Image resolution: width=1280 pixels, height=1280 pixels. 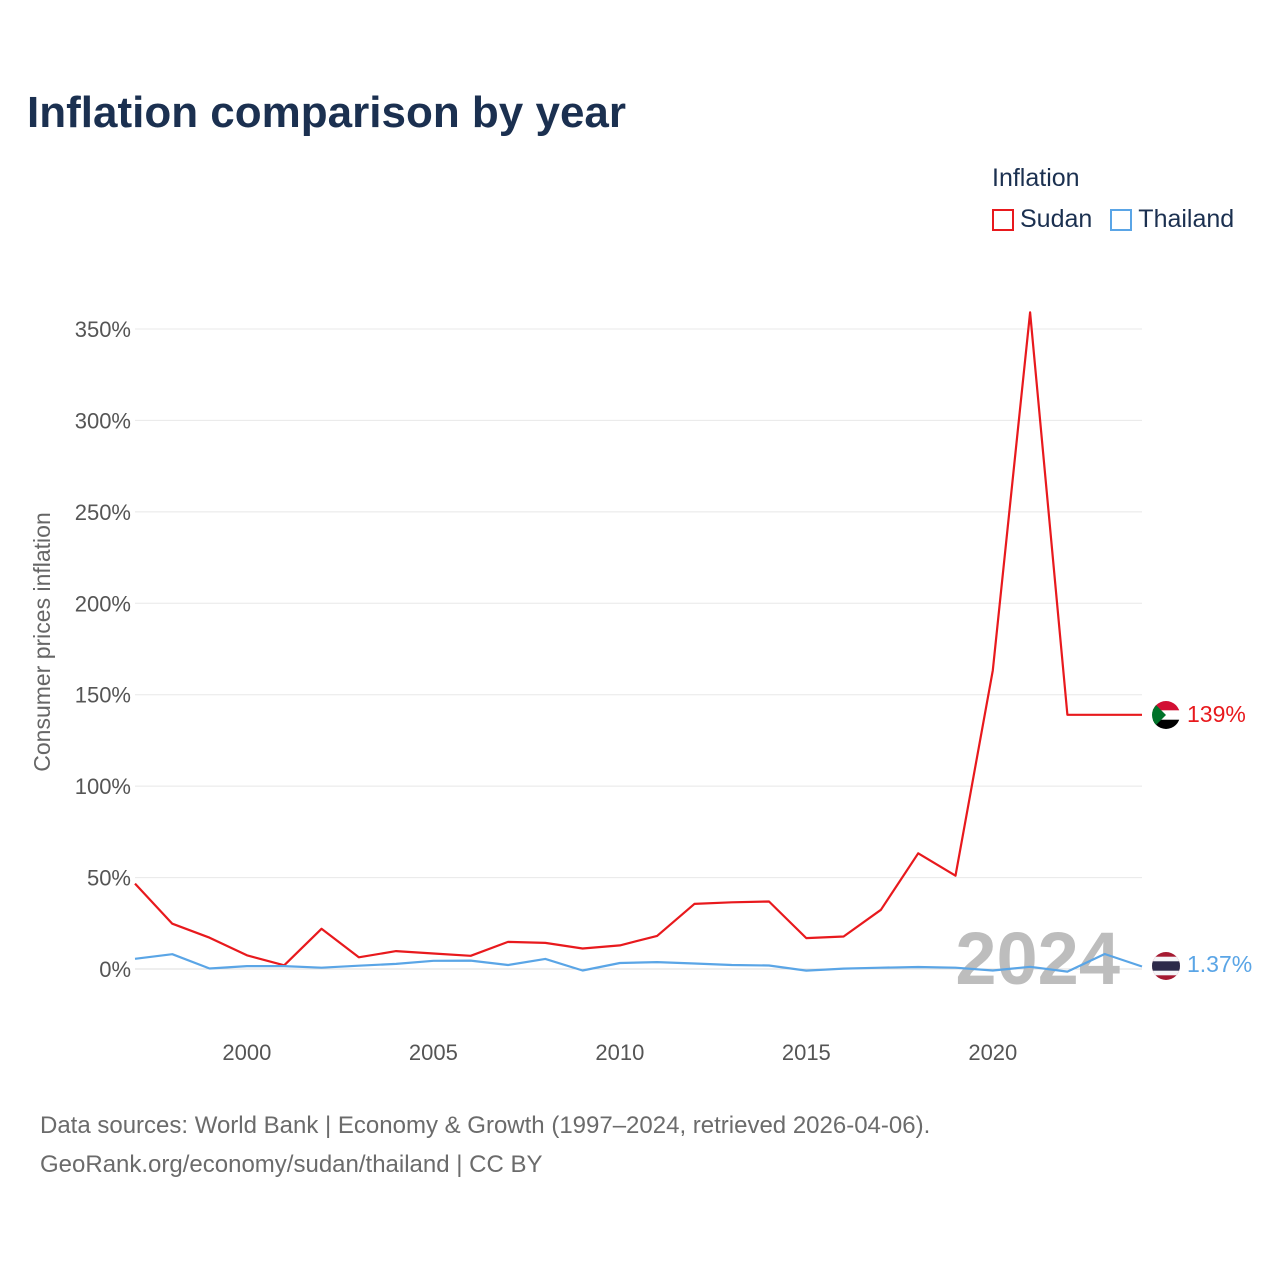 I want to click on x-tick-label: 2010, so click(x=619, y=1052).